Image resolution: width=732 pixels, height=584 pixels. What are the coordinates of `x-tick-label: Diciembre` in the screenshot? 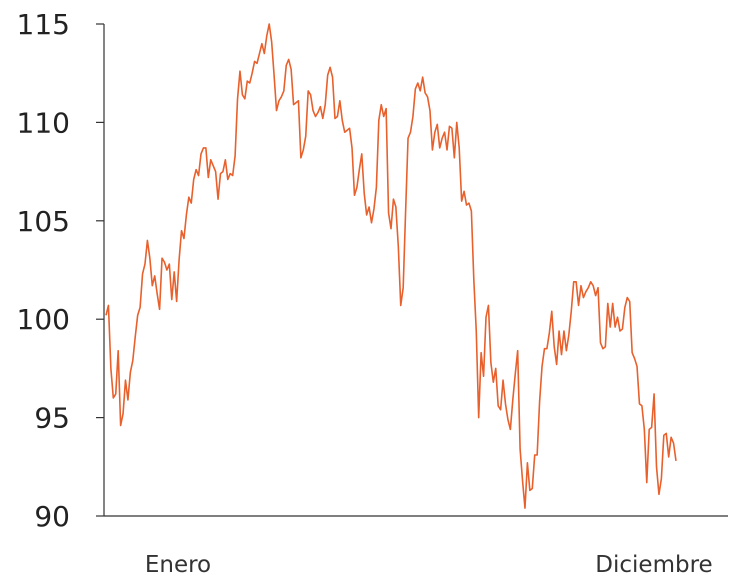 It's located at (653, 565).